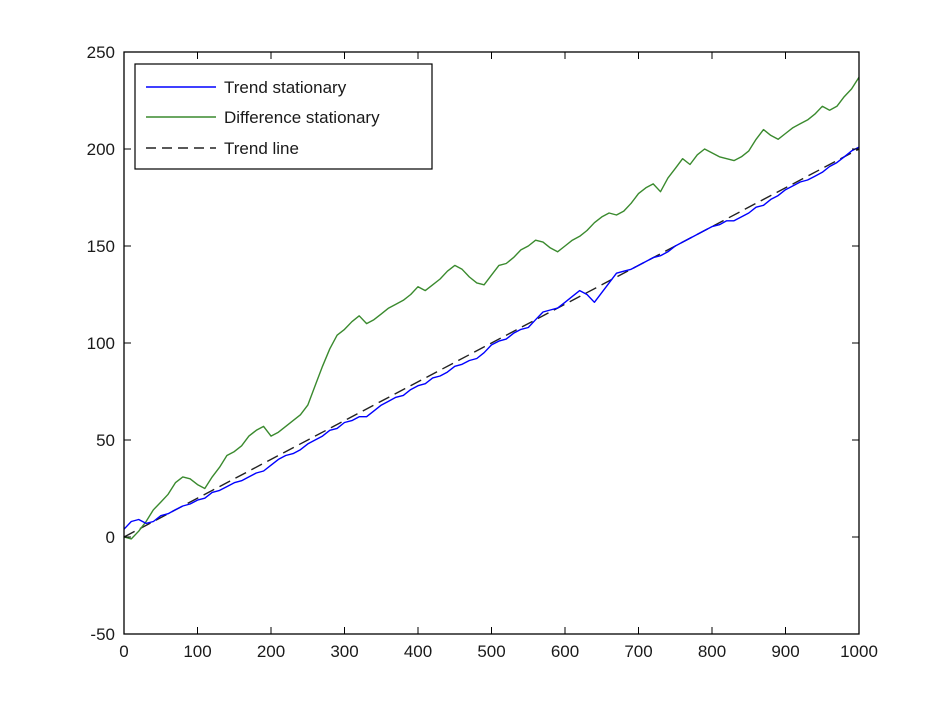 This screenshot has height=710, width=947. What do you see at coordinates (101, 149) in the screenshot?
I see `y-tick-label-200: 200` at bounding box center [101, 149].